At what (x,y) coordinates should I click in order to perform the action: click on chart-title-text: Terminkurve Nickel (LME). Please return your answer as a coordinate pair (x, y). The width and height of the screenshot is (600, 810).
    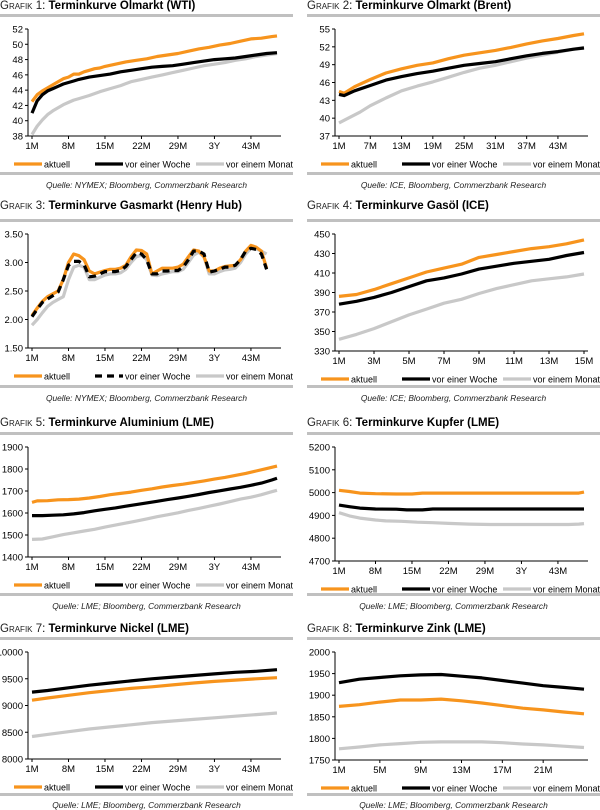
    Looking at the image, I should click on (118, 629).